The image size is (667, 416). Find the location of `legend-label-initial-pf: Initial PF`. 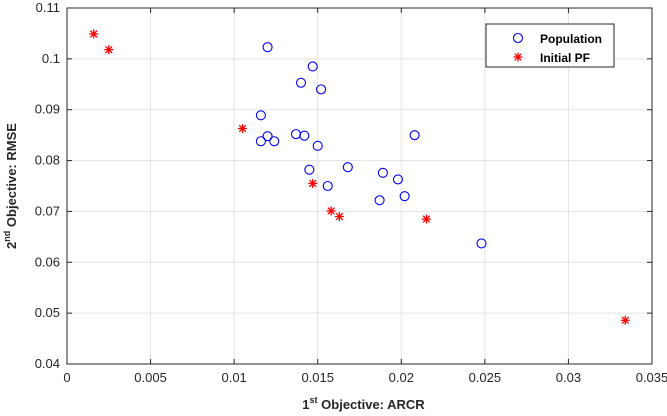

legend-label-initial-pf: Initial PF is located at coordinates (565, 58).